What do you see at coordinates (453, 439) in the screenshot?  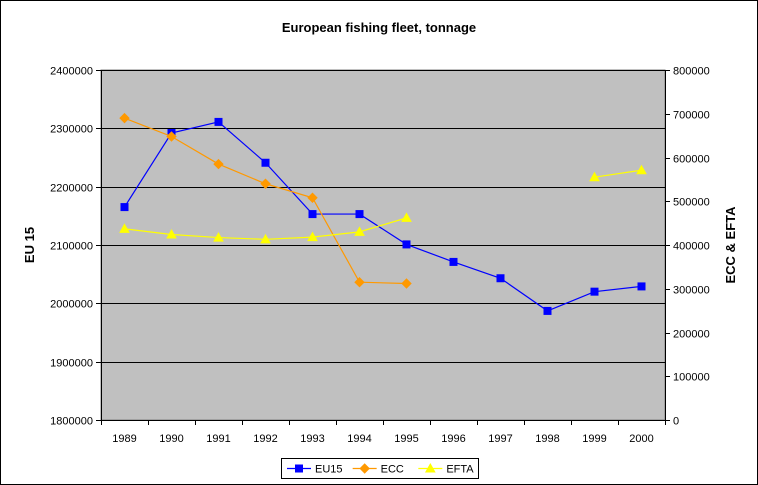 I see `x-tick-label: 1996` at bounding box center [453, 439].